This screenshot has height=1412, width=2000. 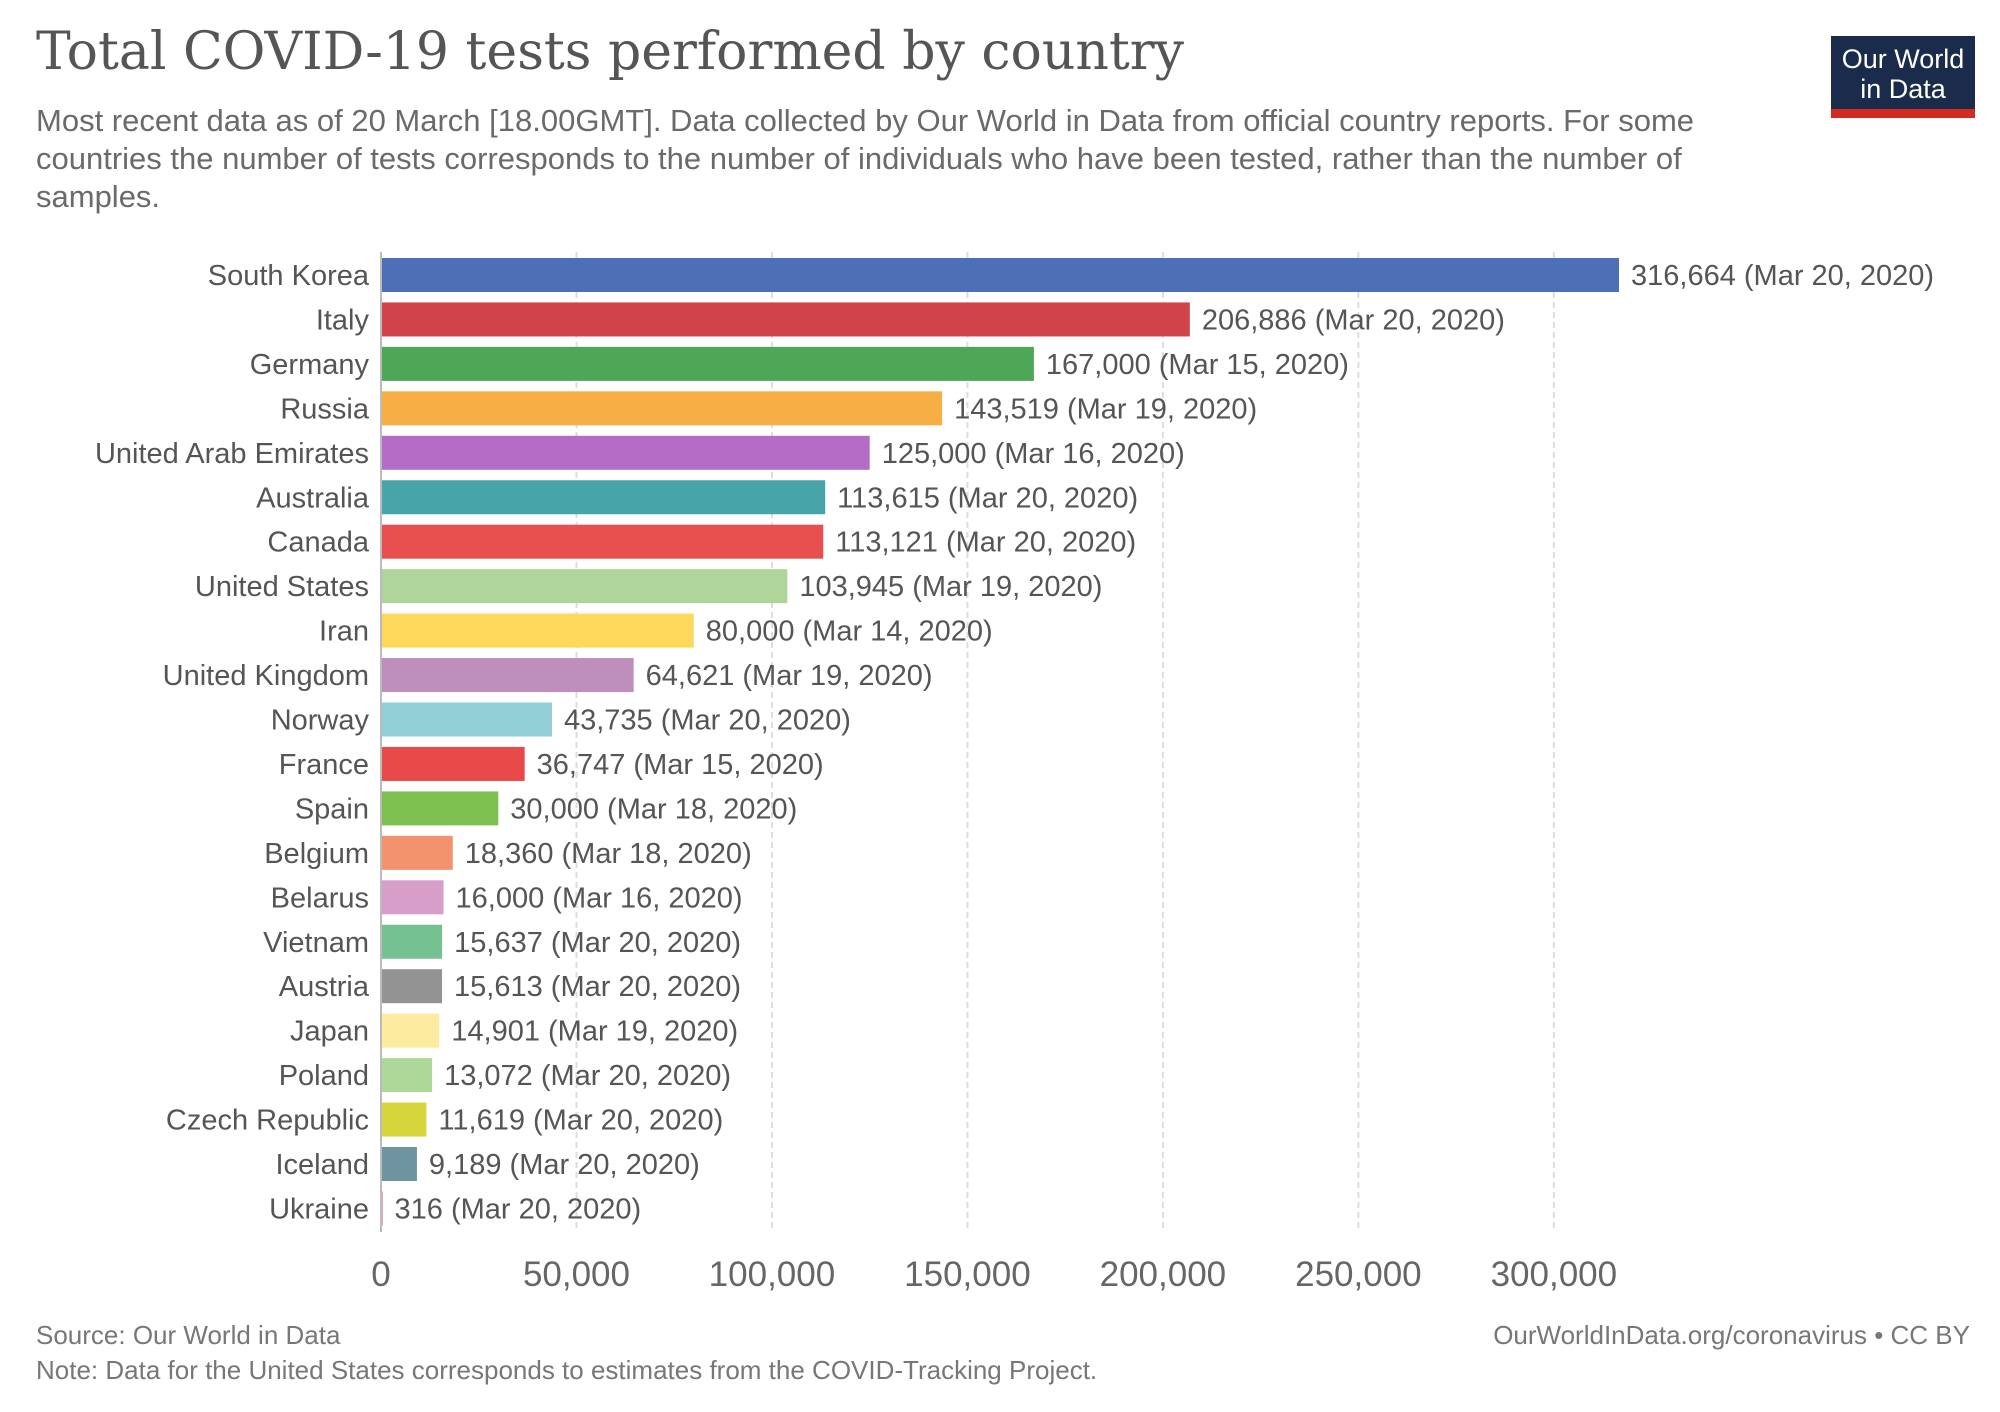 What do you see at coordinates (344, 632) in the screenshot?
I see `category-label: Iran` at bounding box center [344, 632].